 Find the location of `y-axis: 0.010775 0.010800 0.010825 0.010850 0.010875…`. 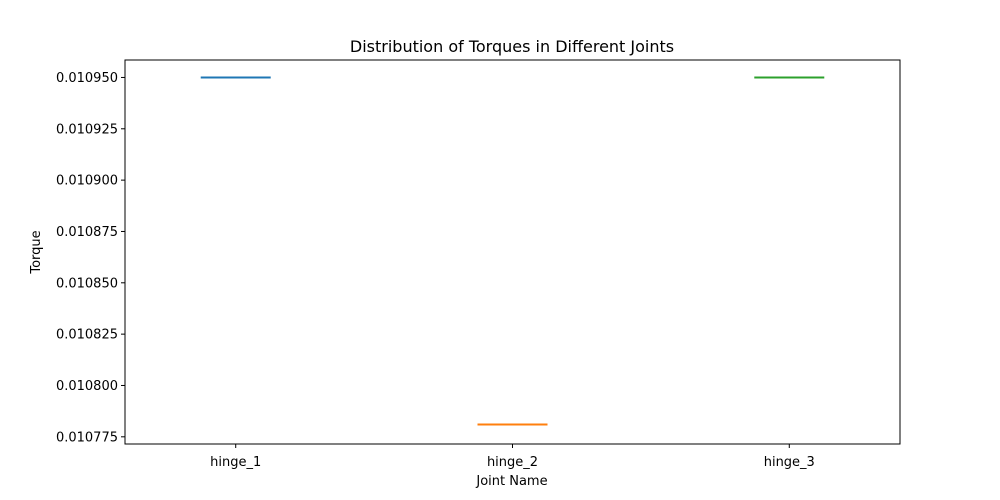

y-axis: 0.010775 0.010800 0.010825 0.010850 0.010875… is located at coordinates (90, 258).